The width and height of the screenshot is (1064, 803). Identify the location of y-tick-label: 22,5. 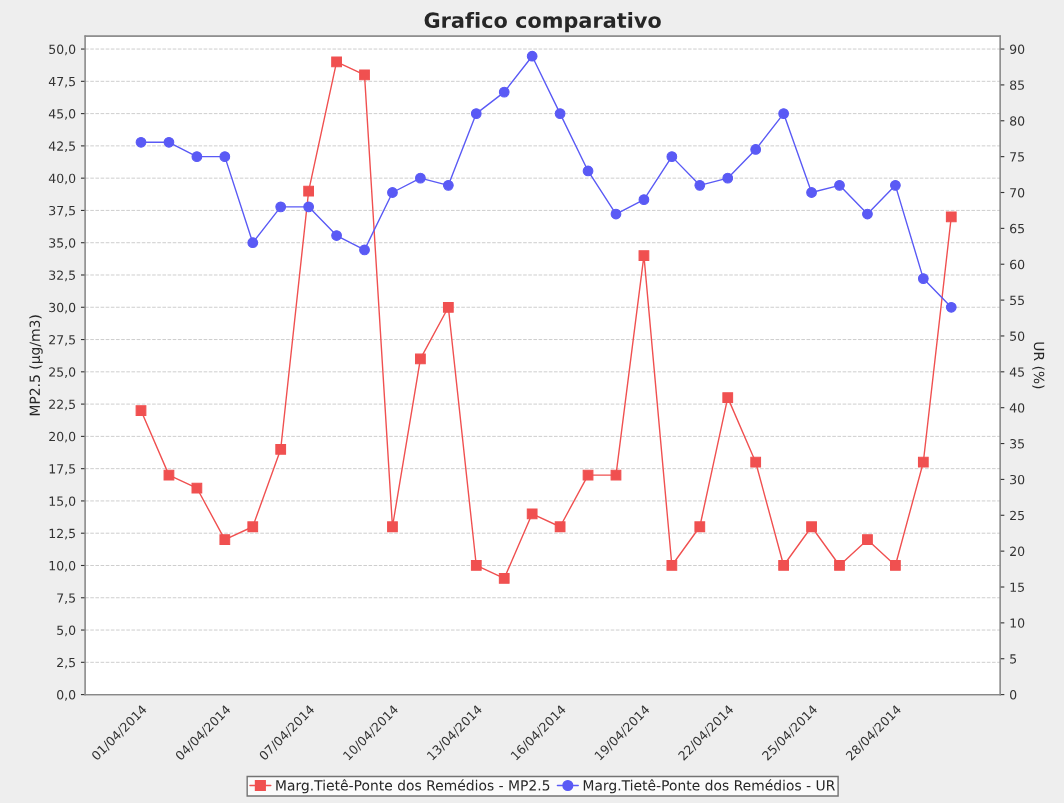
(62, 405).